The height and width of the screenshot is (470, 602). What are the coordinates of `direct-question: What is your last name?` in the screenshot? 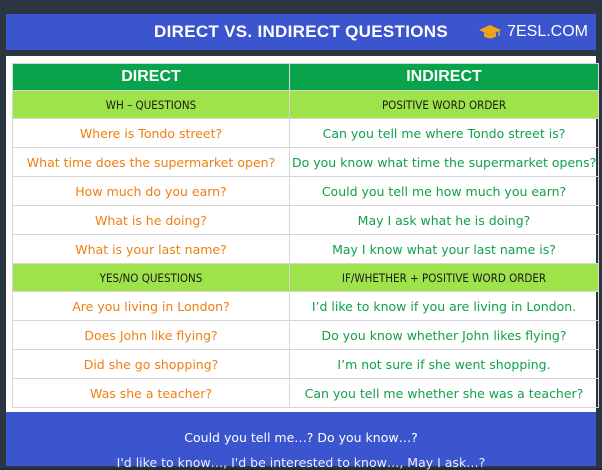 It's located at (151, 249).